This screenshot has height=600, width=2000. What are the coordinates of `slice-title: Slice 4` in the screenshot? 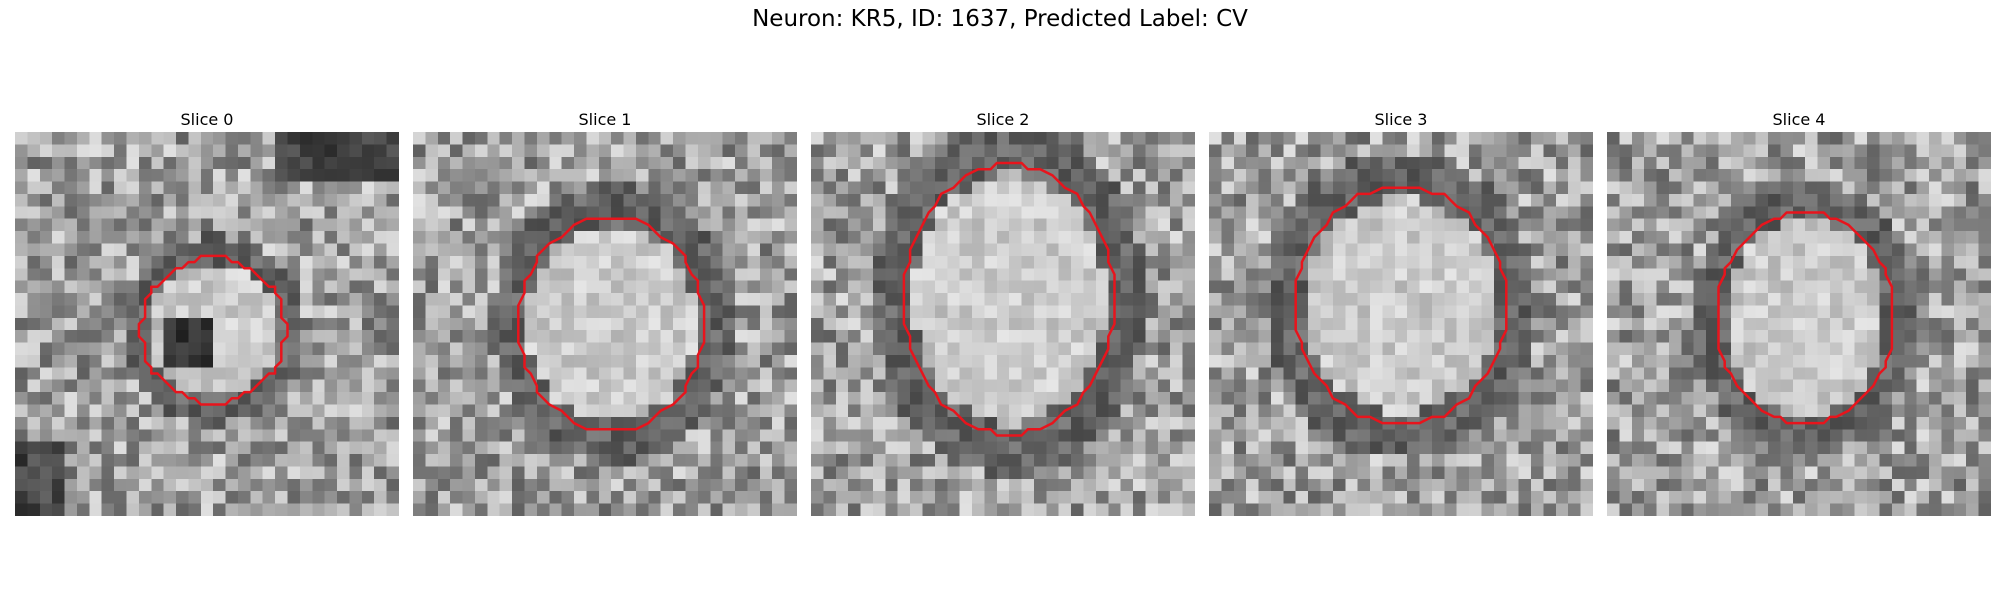 It's located at (1799, 119).